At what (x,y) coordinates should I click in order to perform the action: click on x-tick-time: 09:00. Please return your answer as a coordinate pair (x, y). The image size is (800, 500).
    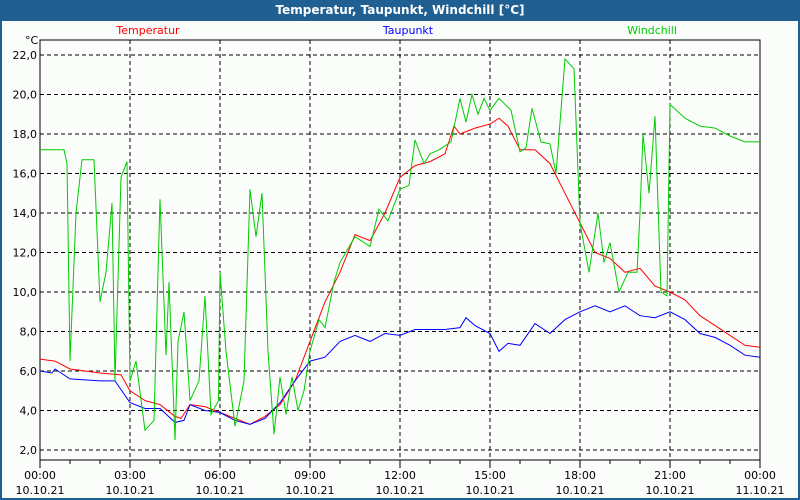
    Looking at the image, I should click on (310, 475).